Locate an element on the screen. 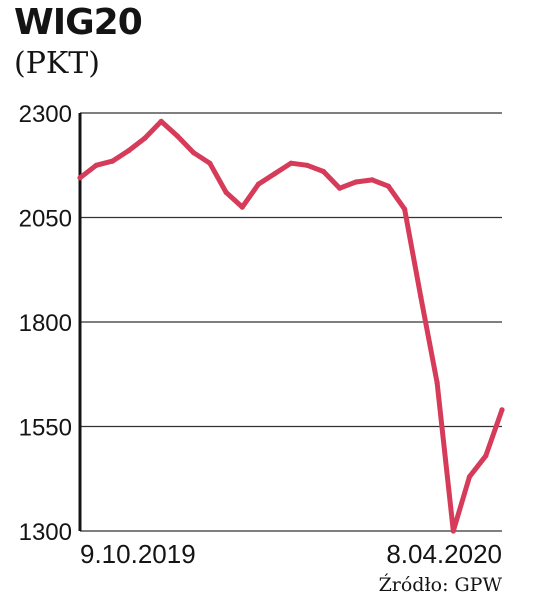  chart-subtitle: (PKT) is located at coordinates (57, 63).